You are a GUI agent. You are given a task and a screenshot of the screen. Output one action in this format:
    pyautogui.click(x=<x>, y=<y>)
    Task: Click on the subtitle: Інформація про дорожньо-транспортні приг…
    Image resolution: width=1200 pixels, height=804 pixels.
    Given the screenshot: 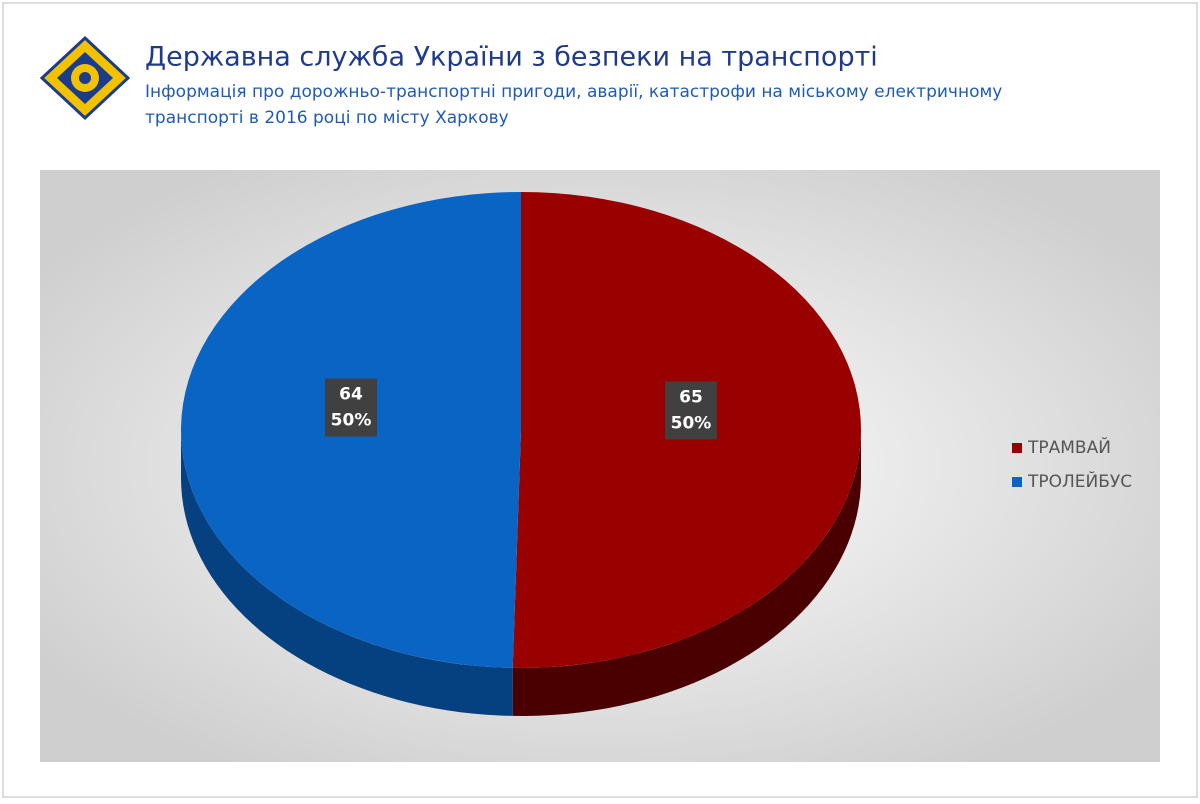 What is the action you would take?
    pyautogui.click(x=573, y=92)
    